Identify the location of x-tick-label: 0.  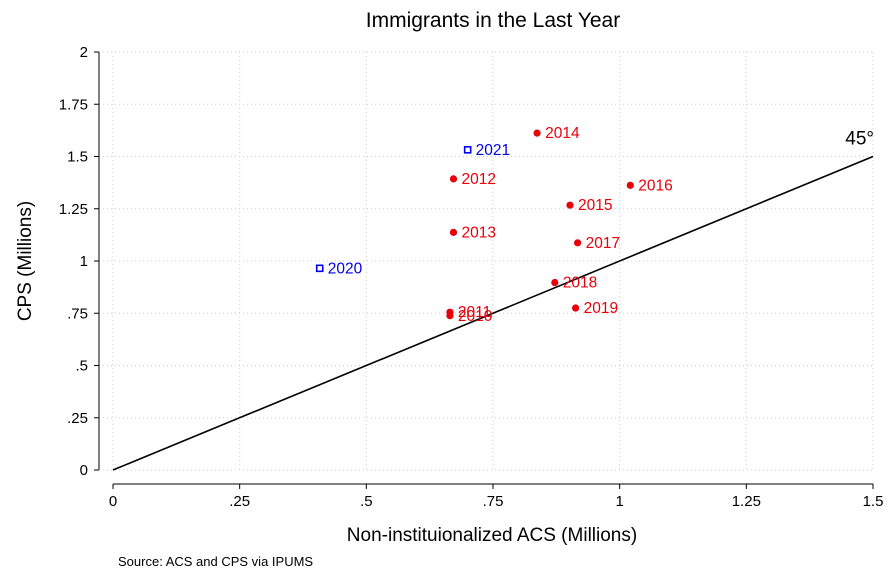
(113, 501).